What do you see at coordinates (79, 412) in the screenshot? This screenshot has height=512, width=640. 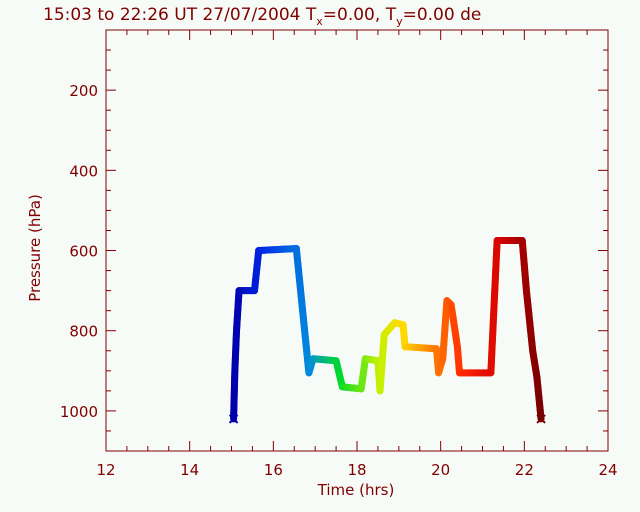 I see `y-tick-label: 1000` at bounding box center [79, 412].